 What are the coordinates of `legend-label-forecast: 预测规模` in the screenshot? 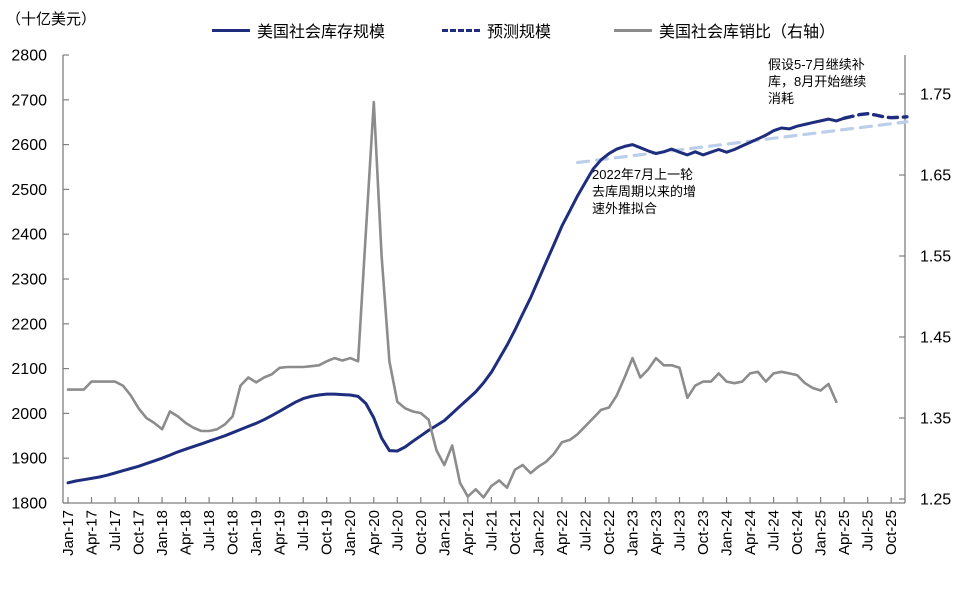 It's located at (519, 32).